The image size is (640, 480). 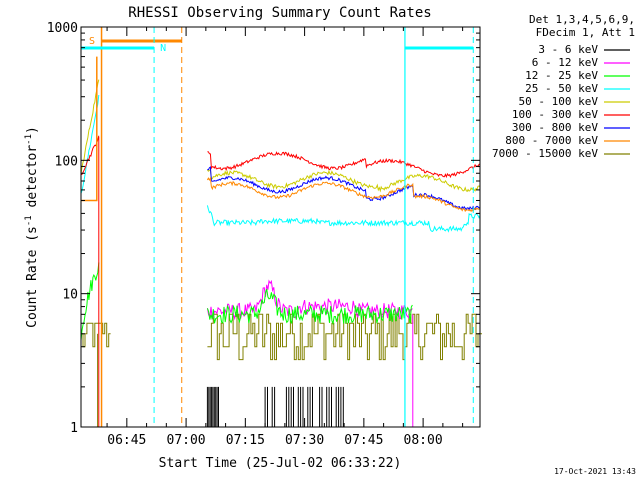 I want to click on y-tick-label: 100, so click(x=66, y=161).